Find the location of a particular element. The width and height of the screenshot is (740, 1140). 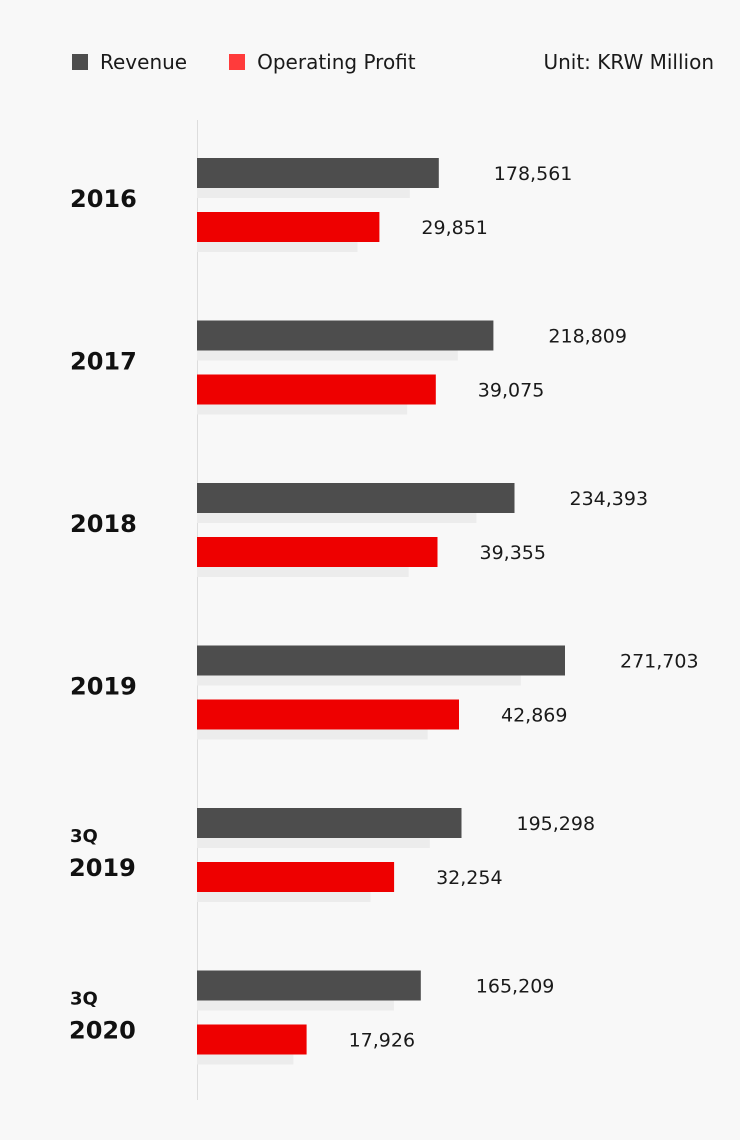

category-label: 2017 is located at coordinates (103, 362).